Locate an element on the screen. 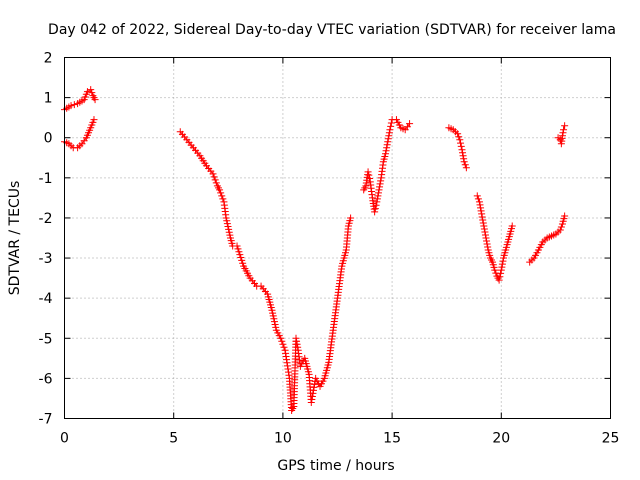  x-tick-label: 15 is located at coordinates (392, 439).